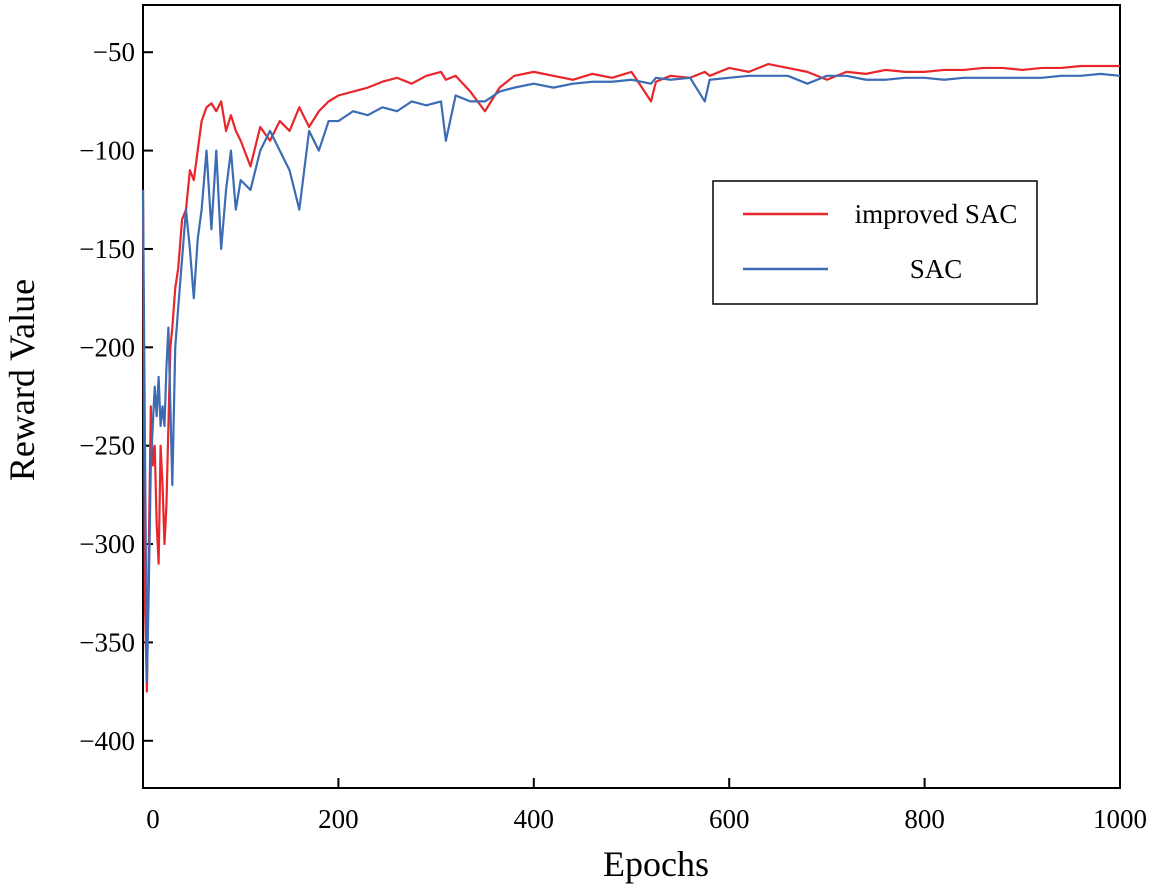 This screenshot has height=896, width=1171. What do you see at coordinates (107, 347) in the screenshot?
I see `y-tick-label: −200` at bounding box center [107, 347].